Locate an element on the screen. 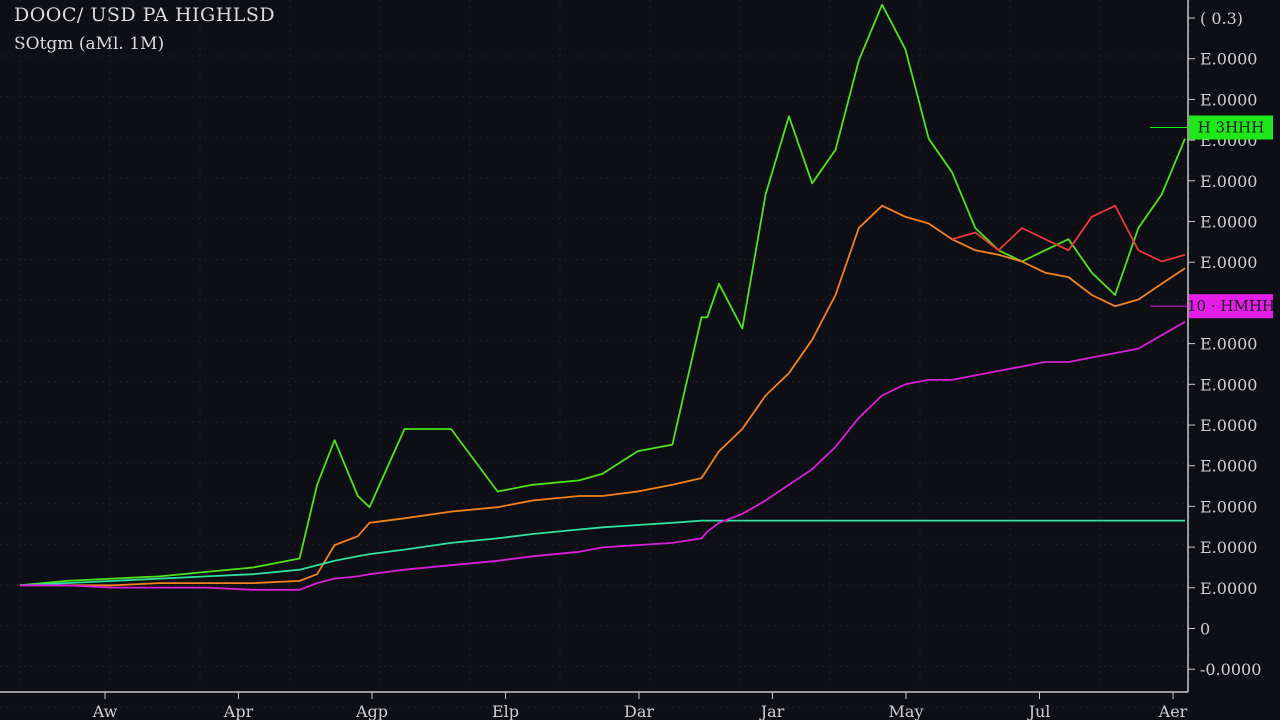 Image resolution: width=1280 pixels, height=720 pixels. x-tick-label: Jul is located at coordinates (1039, 711).